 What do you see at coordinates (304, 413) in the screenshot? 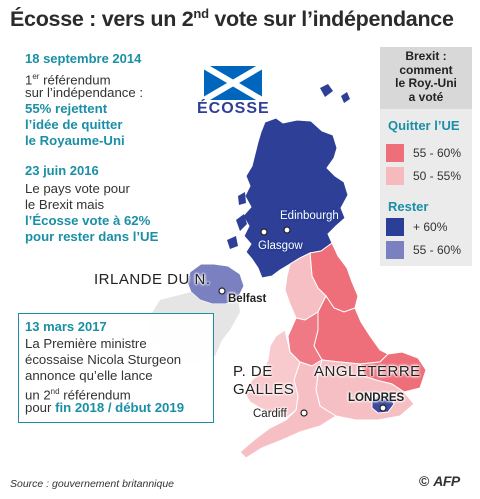
I see `cardiff-marker` at bounding box center [304, 413].